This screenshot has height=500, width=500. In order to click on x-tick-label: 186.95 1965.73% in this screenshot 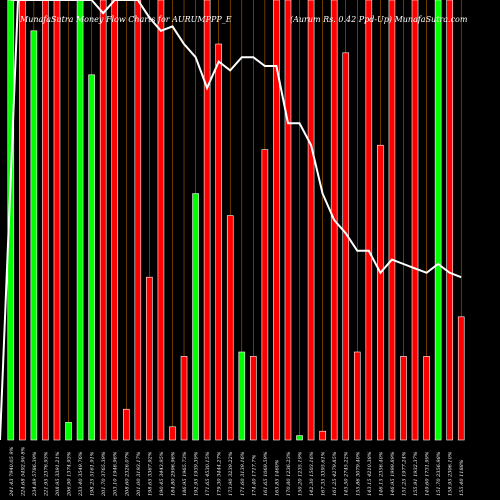, I will do `click(185, 473)`.